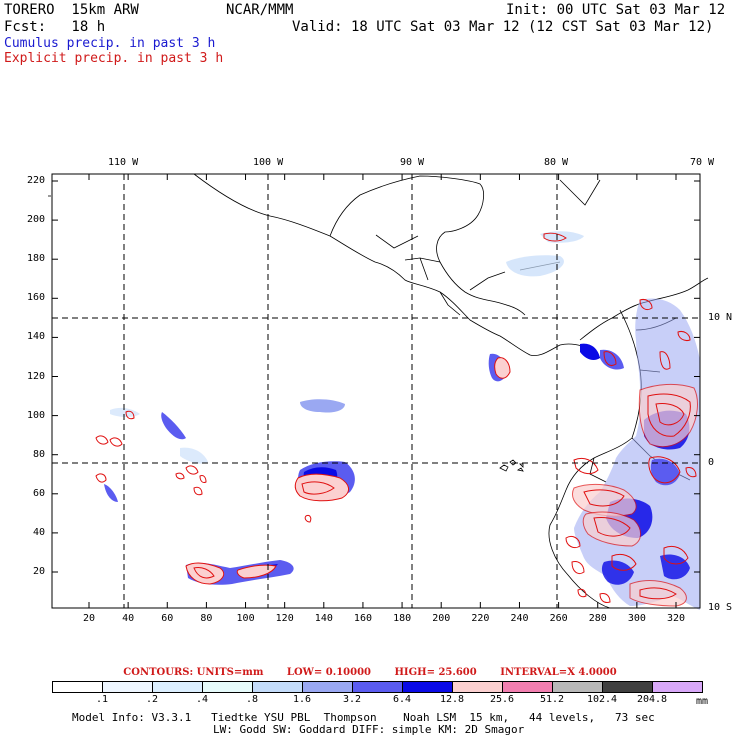 This screenshot has height=740, width=740. I want to click on lon-label: 110 W, so click(123, 162).